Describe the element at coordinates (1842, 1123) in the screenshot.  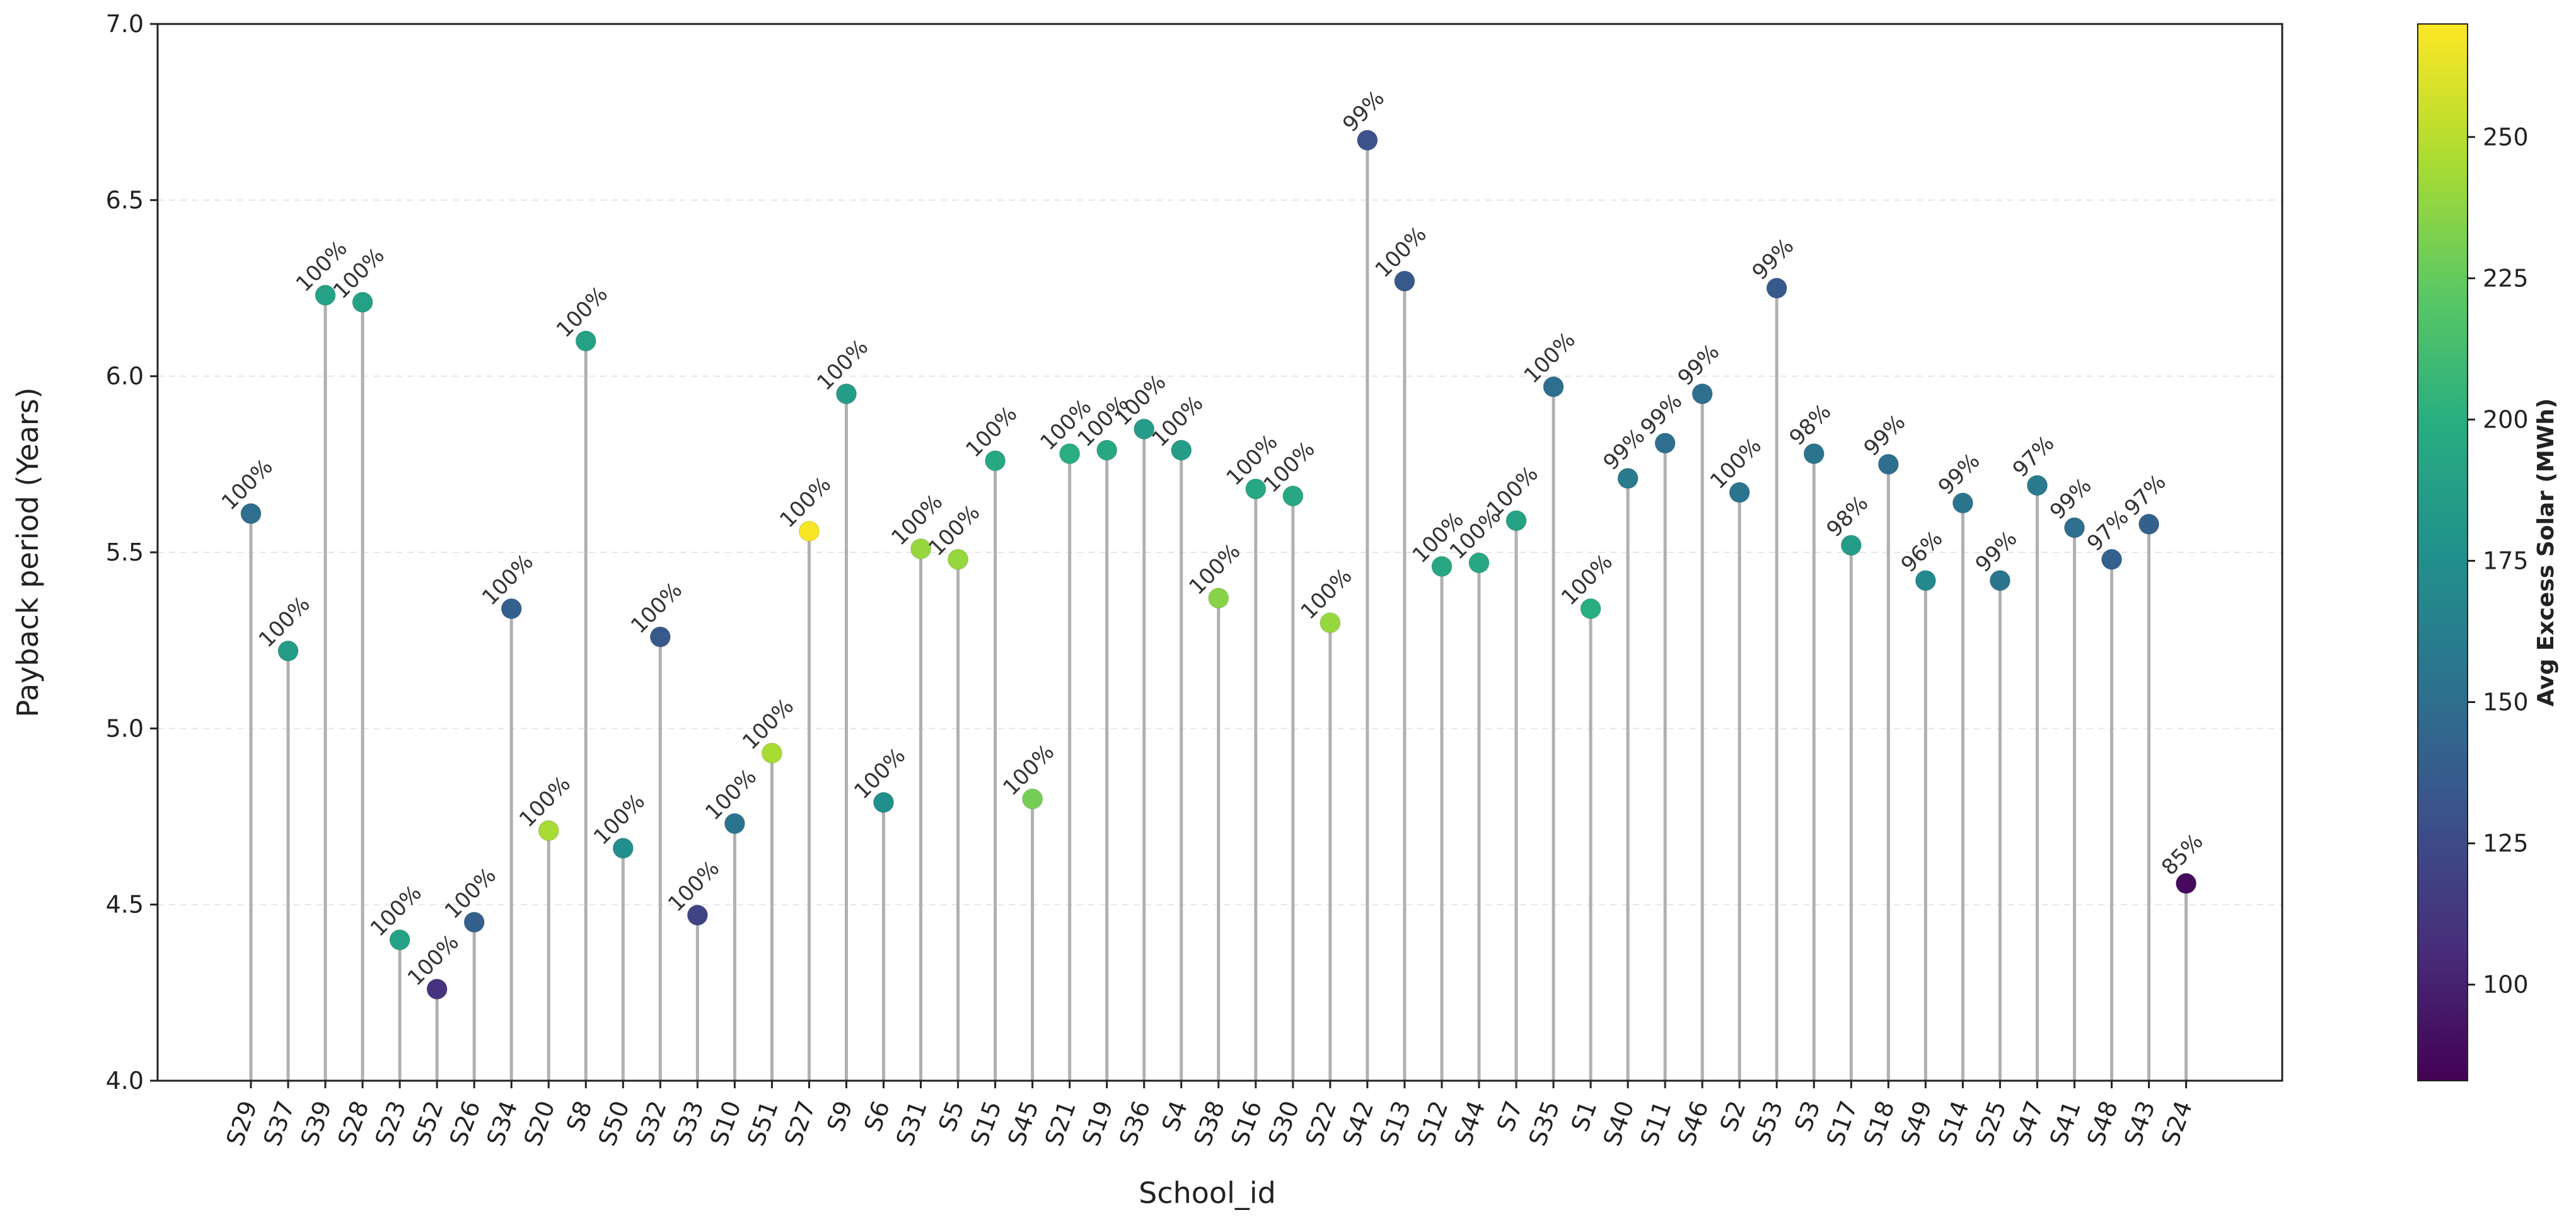
I see `x-tick-label-S17: S17` at that location.